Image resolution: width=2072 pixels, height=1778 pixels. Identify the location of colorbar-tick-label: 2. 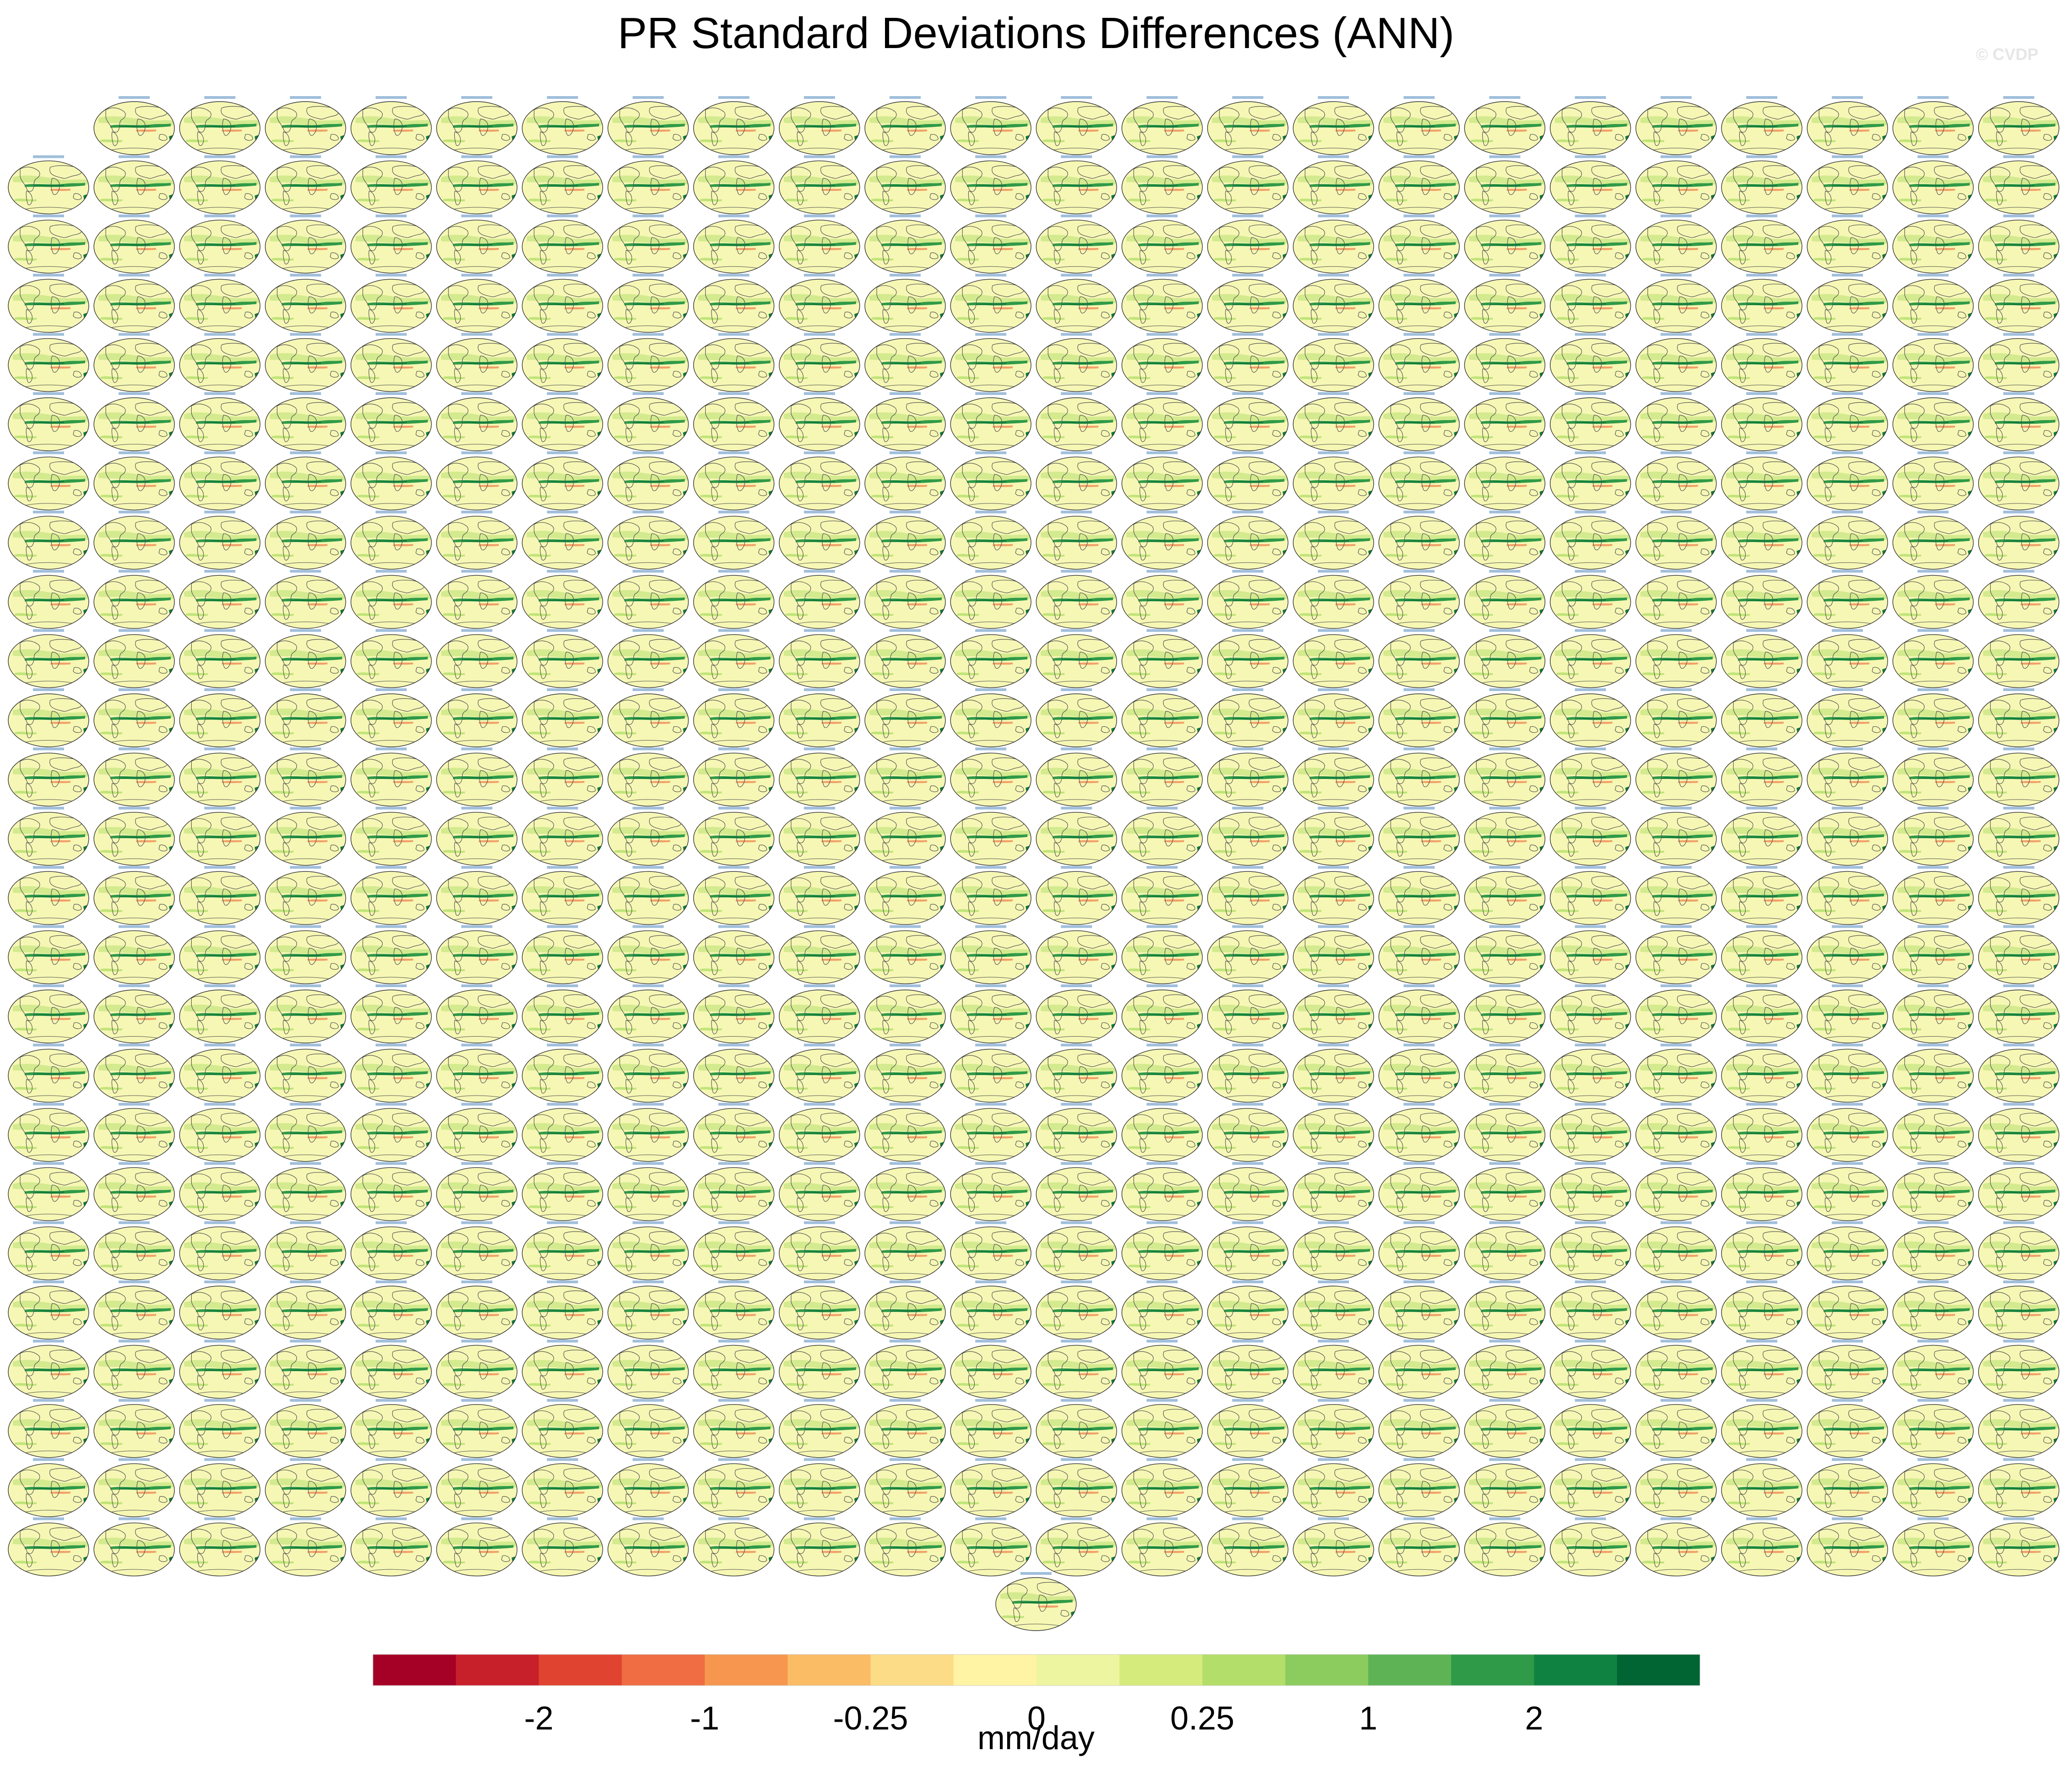
(1534, 1718).